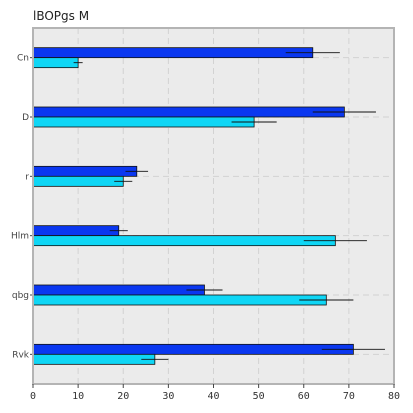  I want to click on y-tick-label-Rvk: Rvk, so click(21, 355).